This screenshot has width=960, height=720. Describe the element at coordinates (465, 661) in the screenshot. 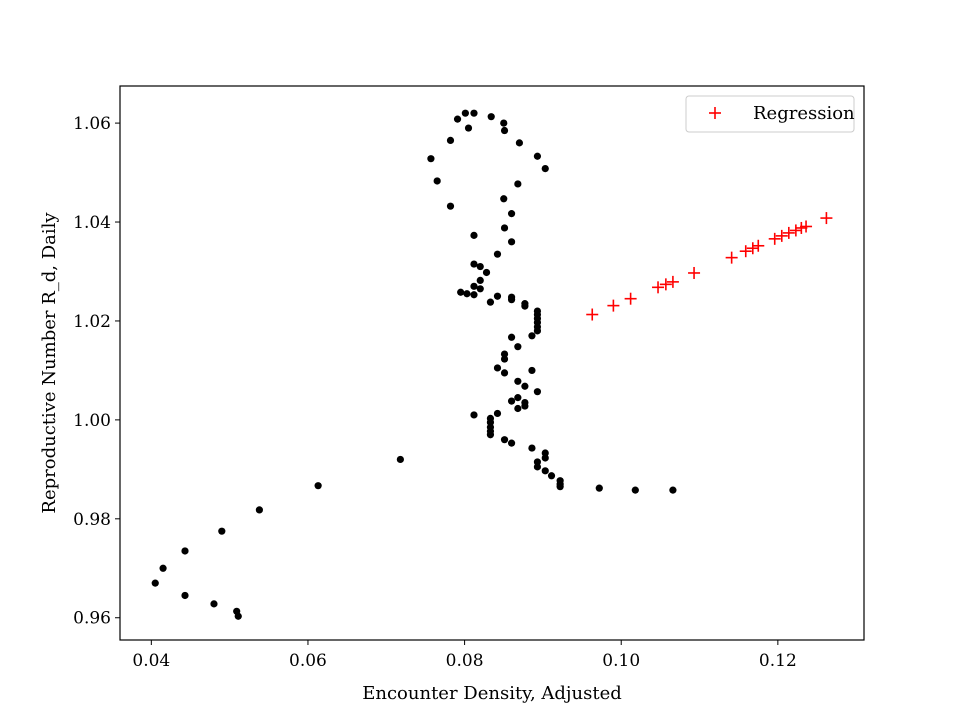

I see `x-tick-label: 0.08` at that location.